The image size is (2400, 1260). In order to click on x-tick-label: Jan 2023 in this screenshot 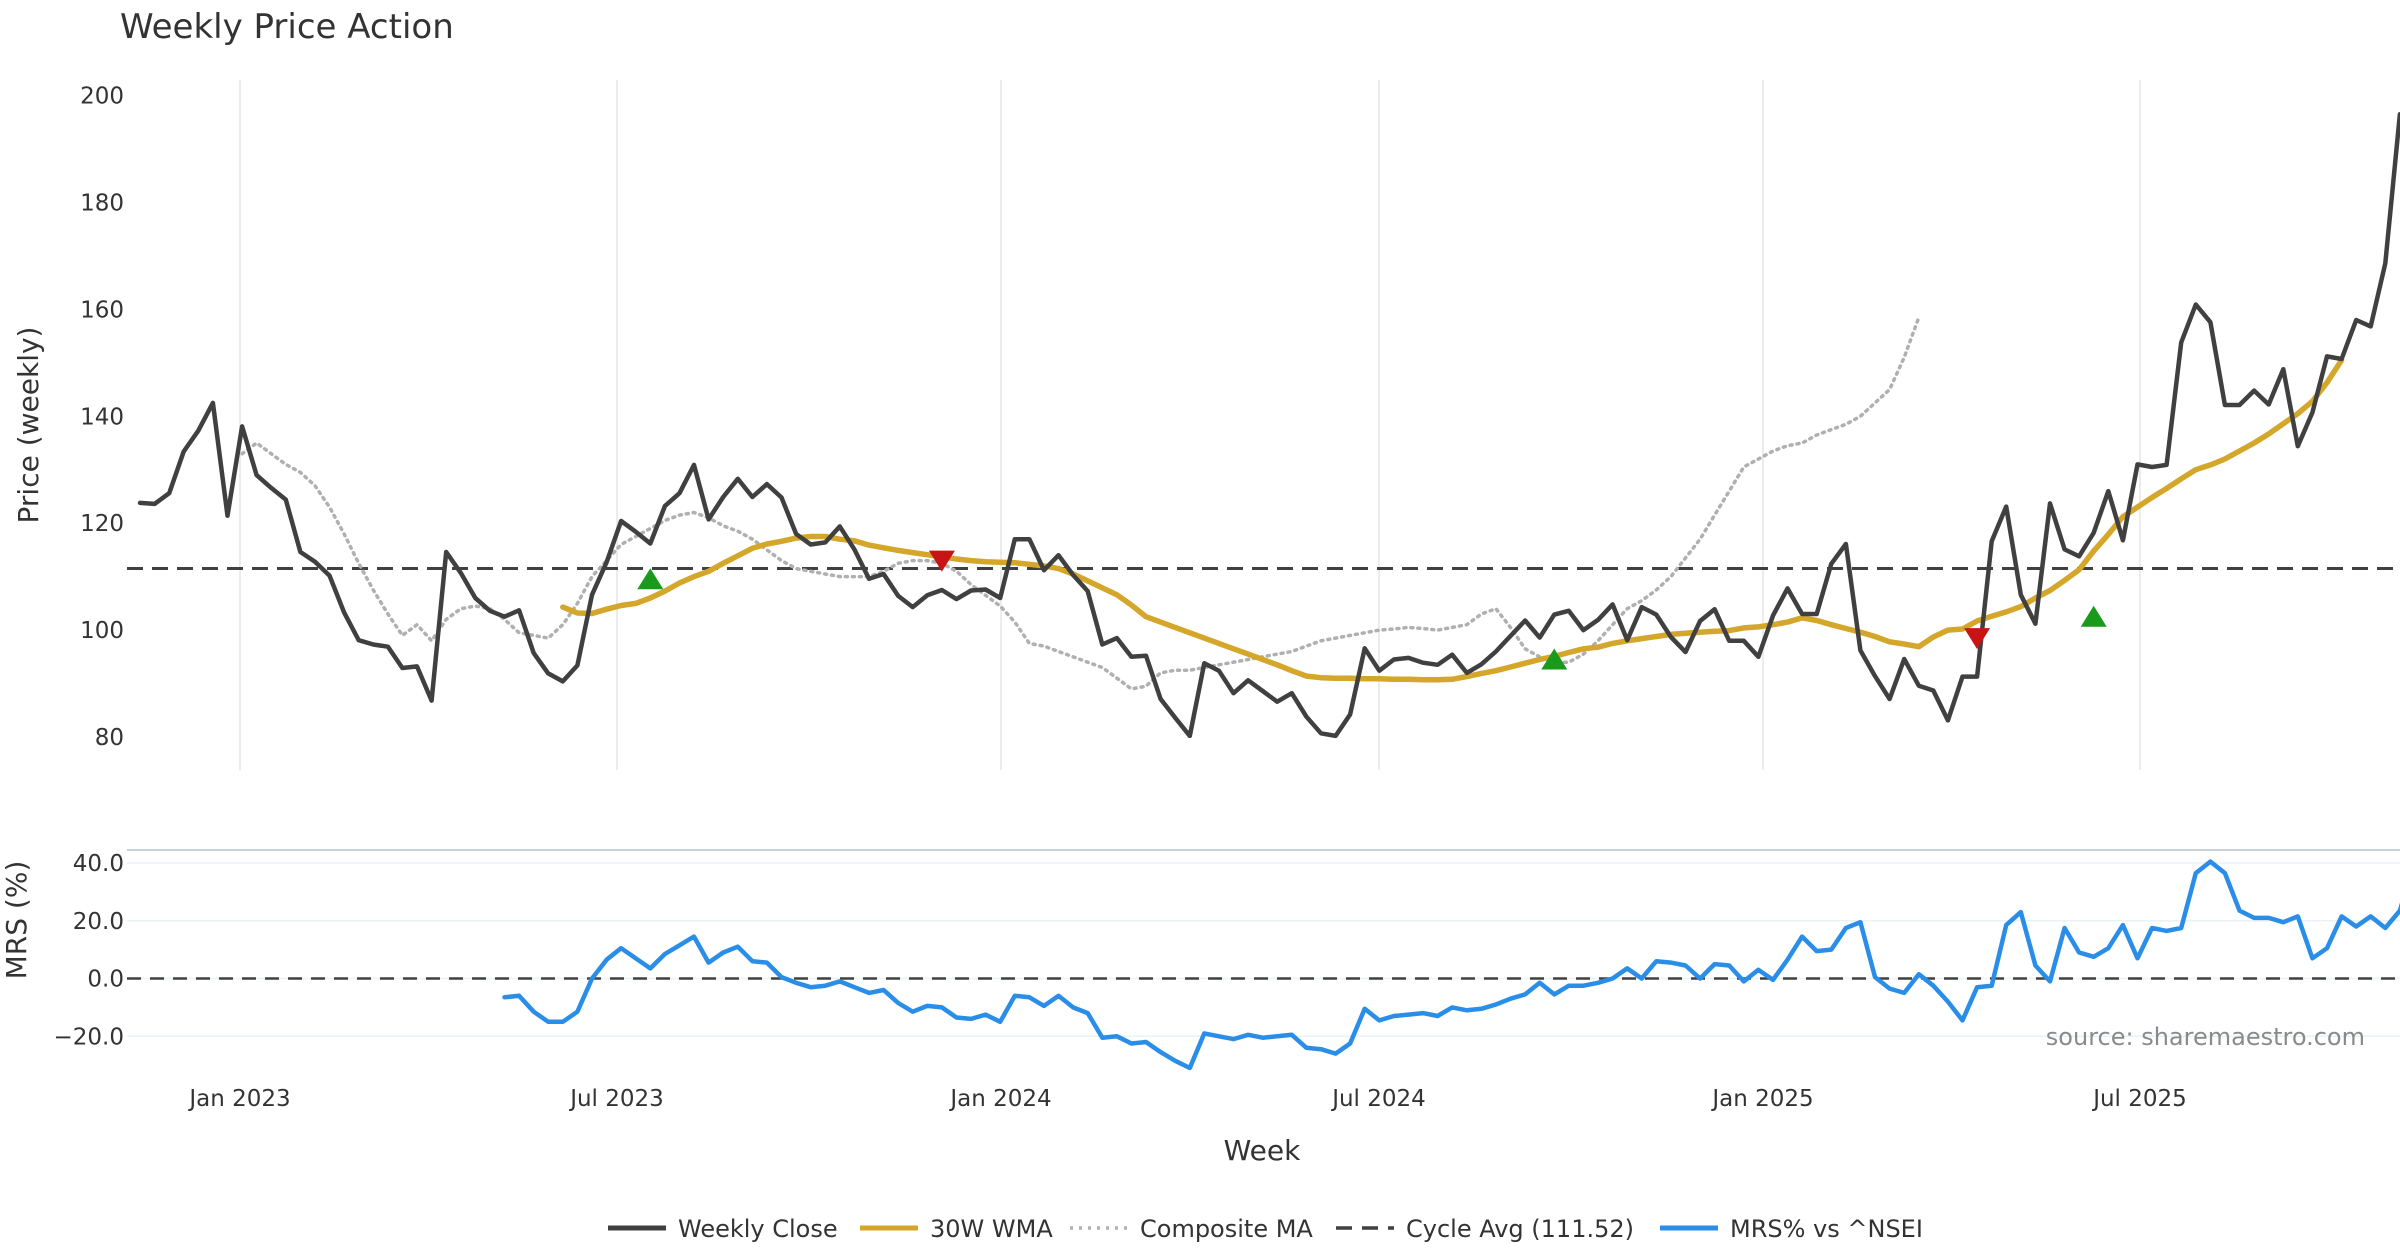, I will do `click(238, 1099)`.